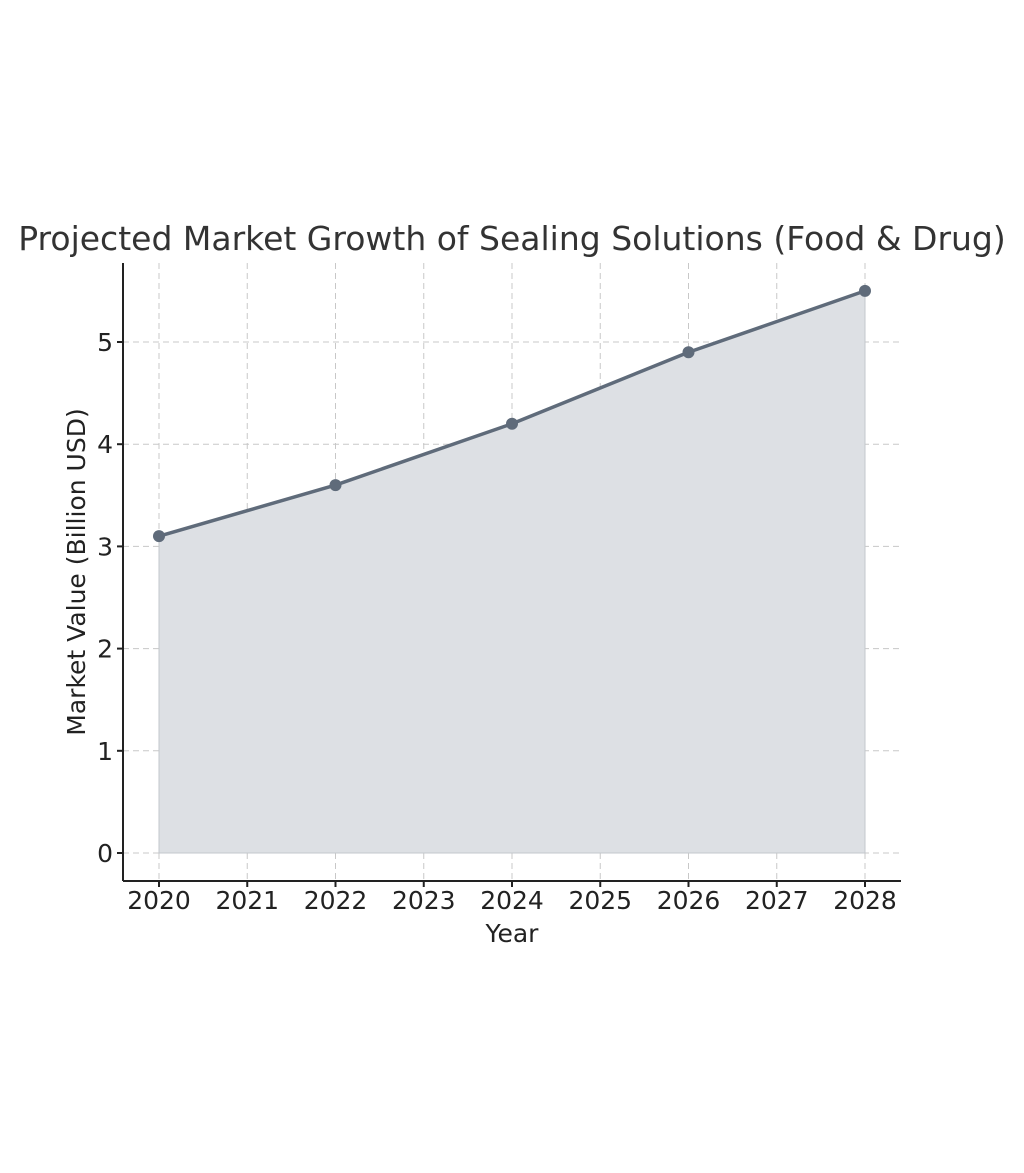  I want to click on x-axis-label: Year, so click(512, 933).